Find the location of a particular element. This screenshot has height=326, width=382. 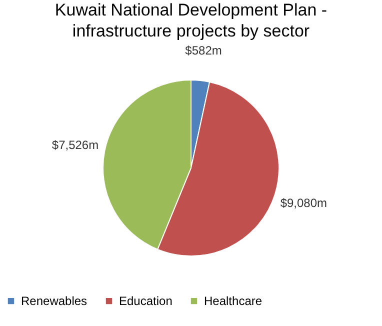

data-label: $7,526m is located at coordinates (75, 145).